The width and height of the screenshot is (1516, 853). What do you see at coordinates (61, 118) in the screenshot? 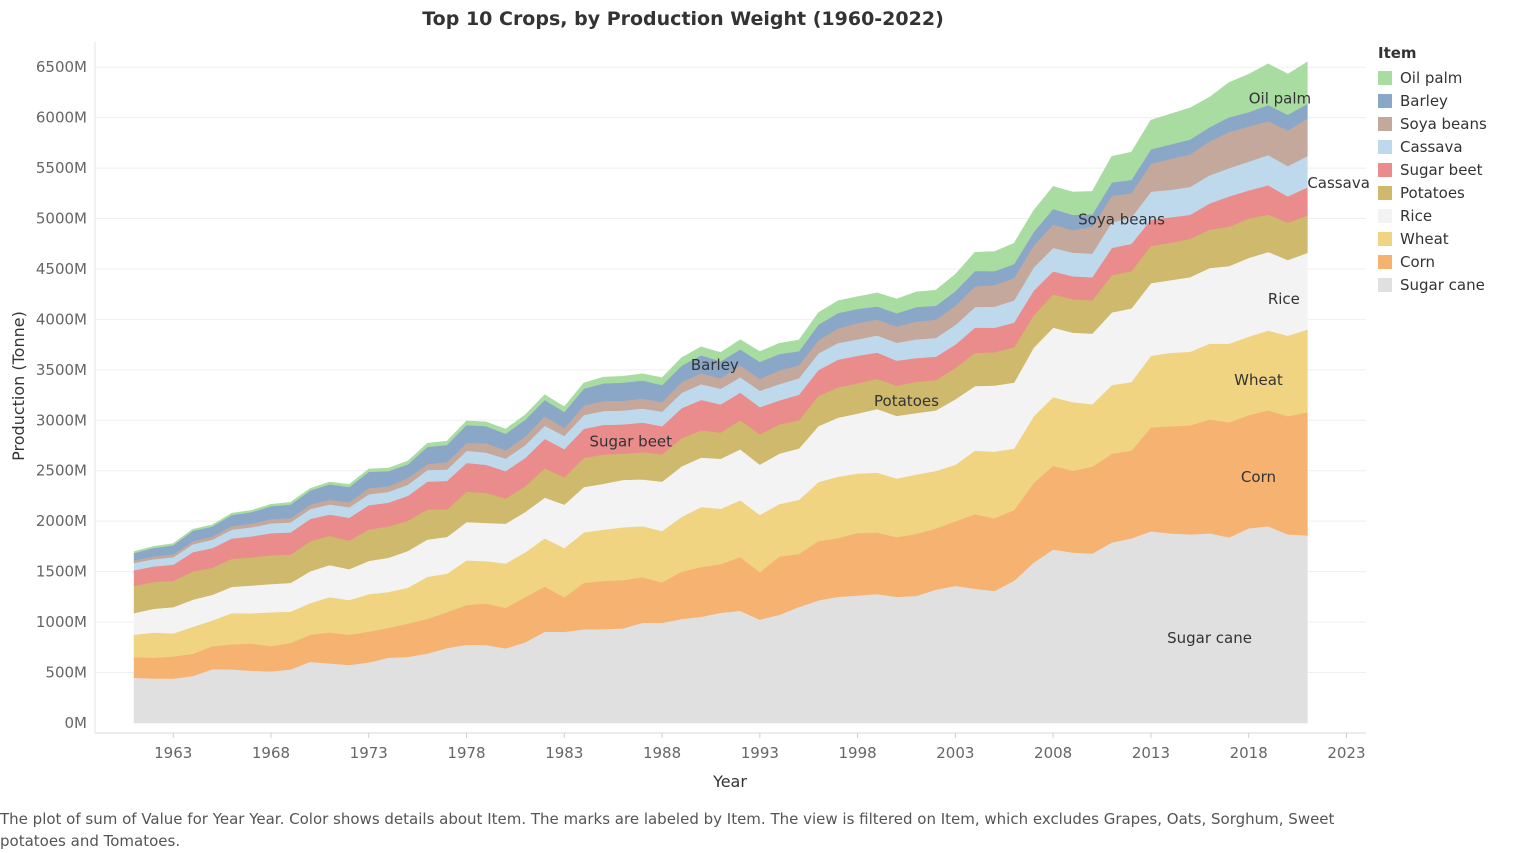
I see `y-tick-label: 6000M` at bounding box center [61, 118].